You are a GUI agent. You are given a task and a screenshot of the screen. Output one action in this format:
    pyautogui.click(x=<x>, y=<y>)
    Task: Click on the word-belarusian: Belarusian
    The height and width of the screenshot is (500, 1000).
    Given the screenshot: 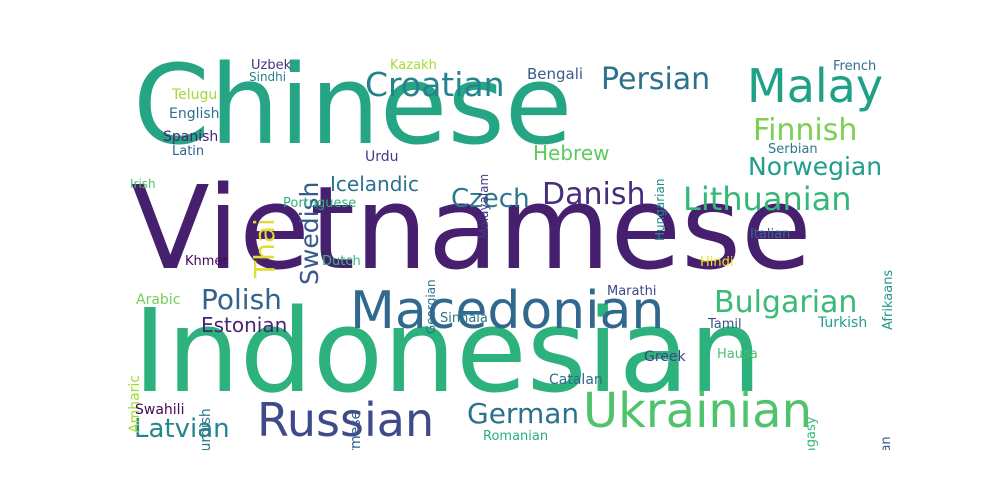 What is the action you would take?
    pyautogui.click(x=886, y=443)
    